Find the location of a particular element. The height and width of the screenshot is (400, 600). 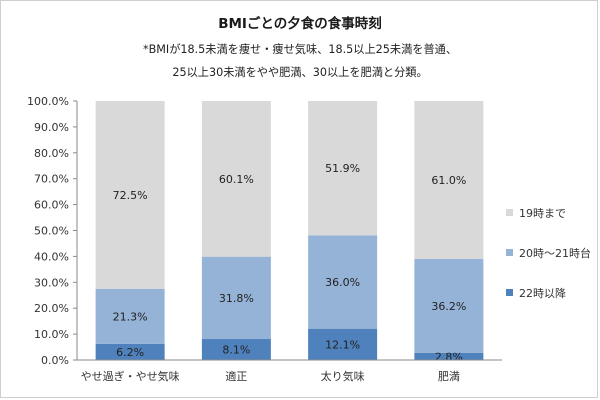

data-label: 31.8% is located at coordinates (236, 298).